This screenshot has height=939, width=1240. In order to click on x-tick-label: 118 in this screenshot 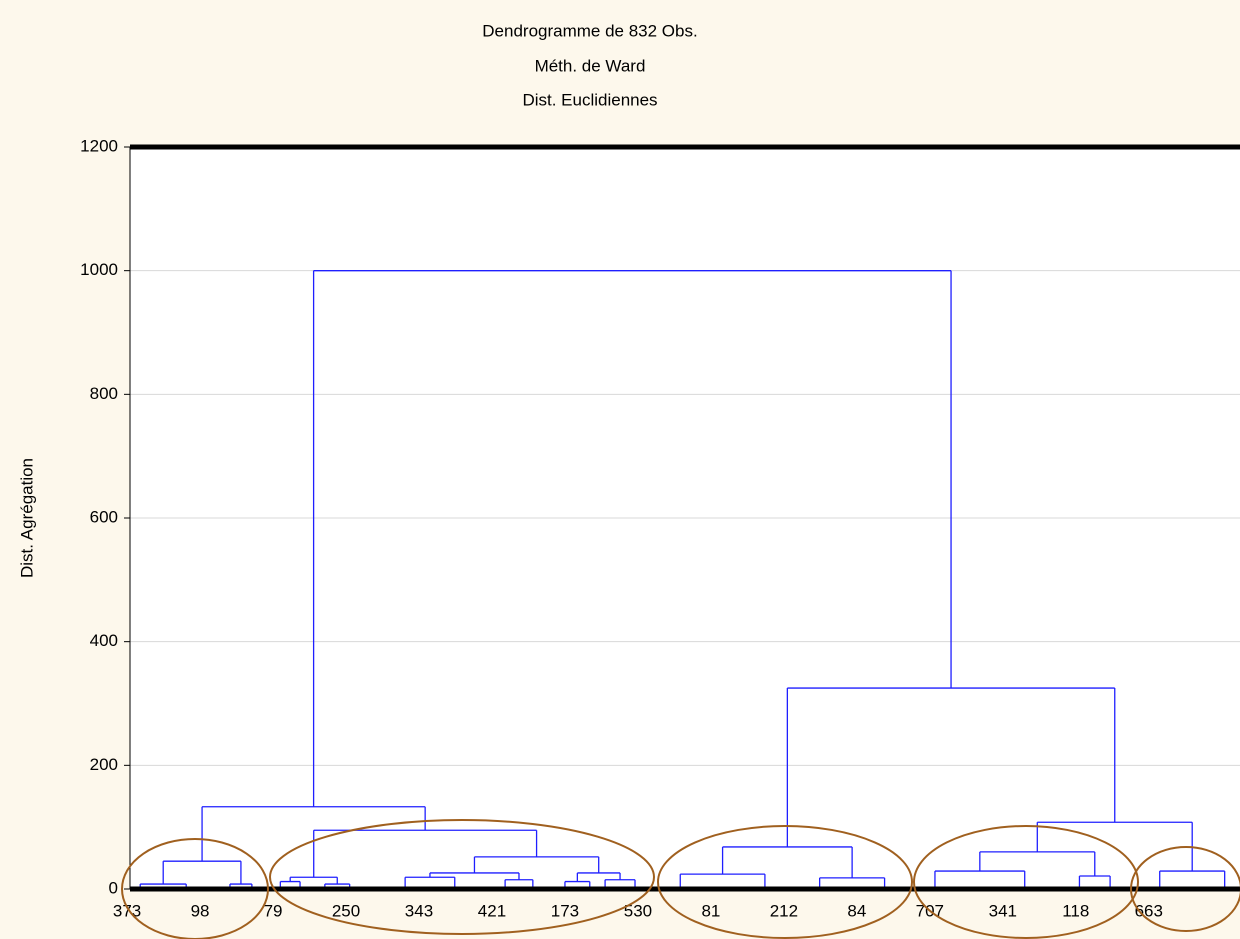, I will do `click(1075, 910)`.